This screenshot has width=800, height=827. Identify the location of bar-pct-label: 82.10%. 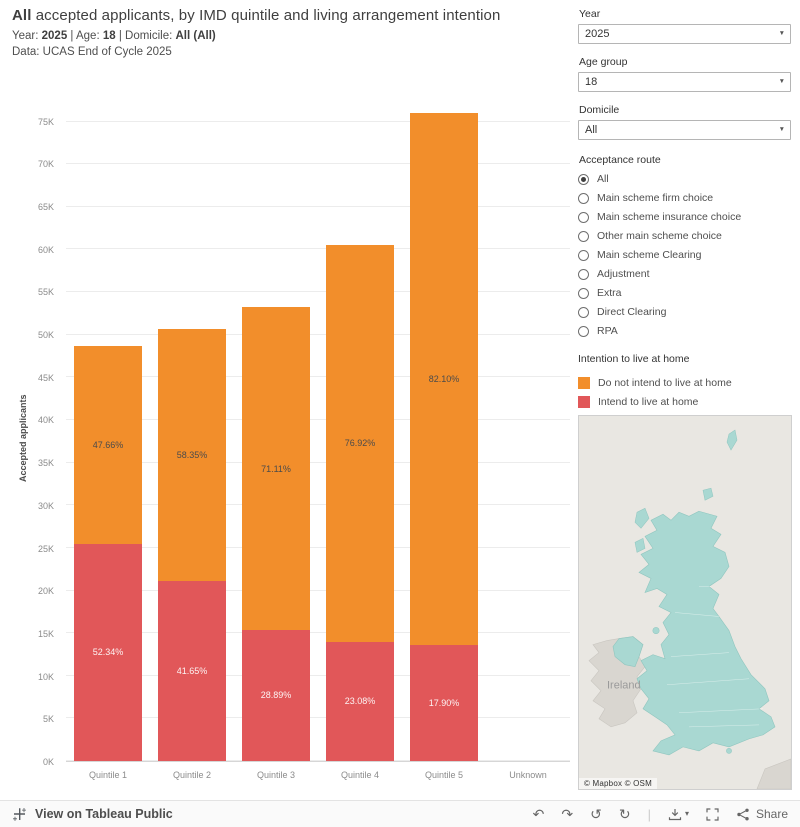
(444, 379).